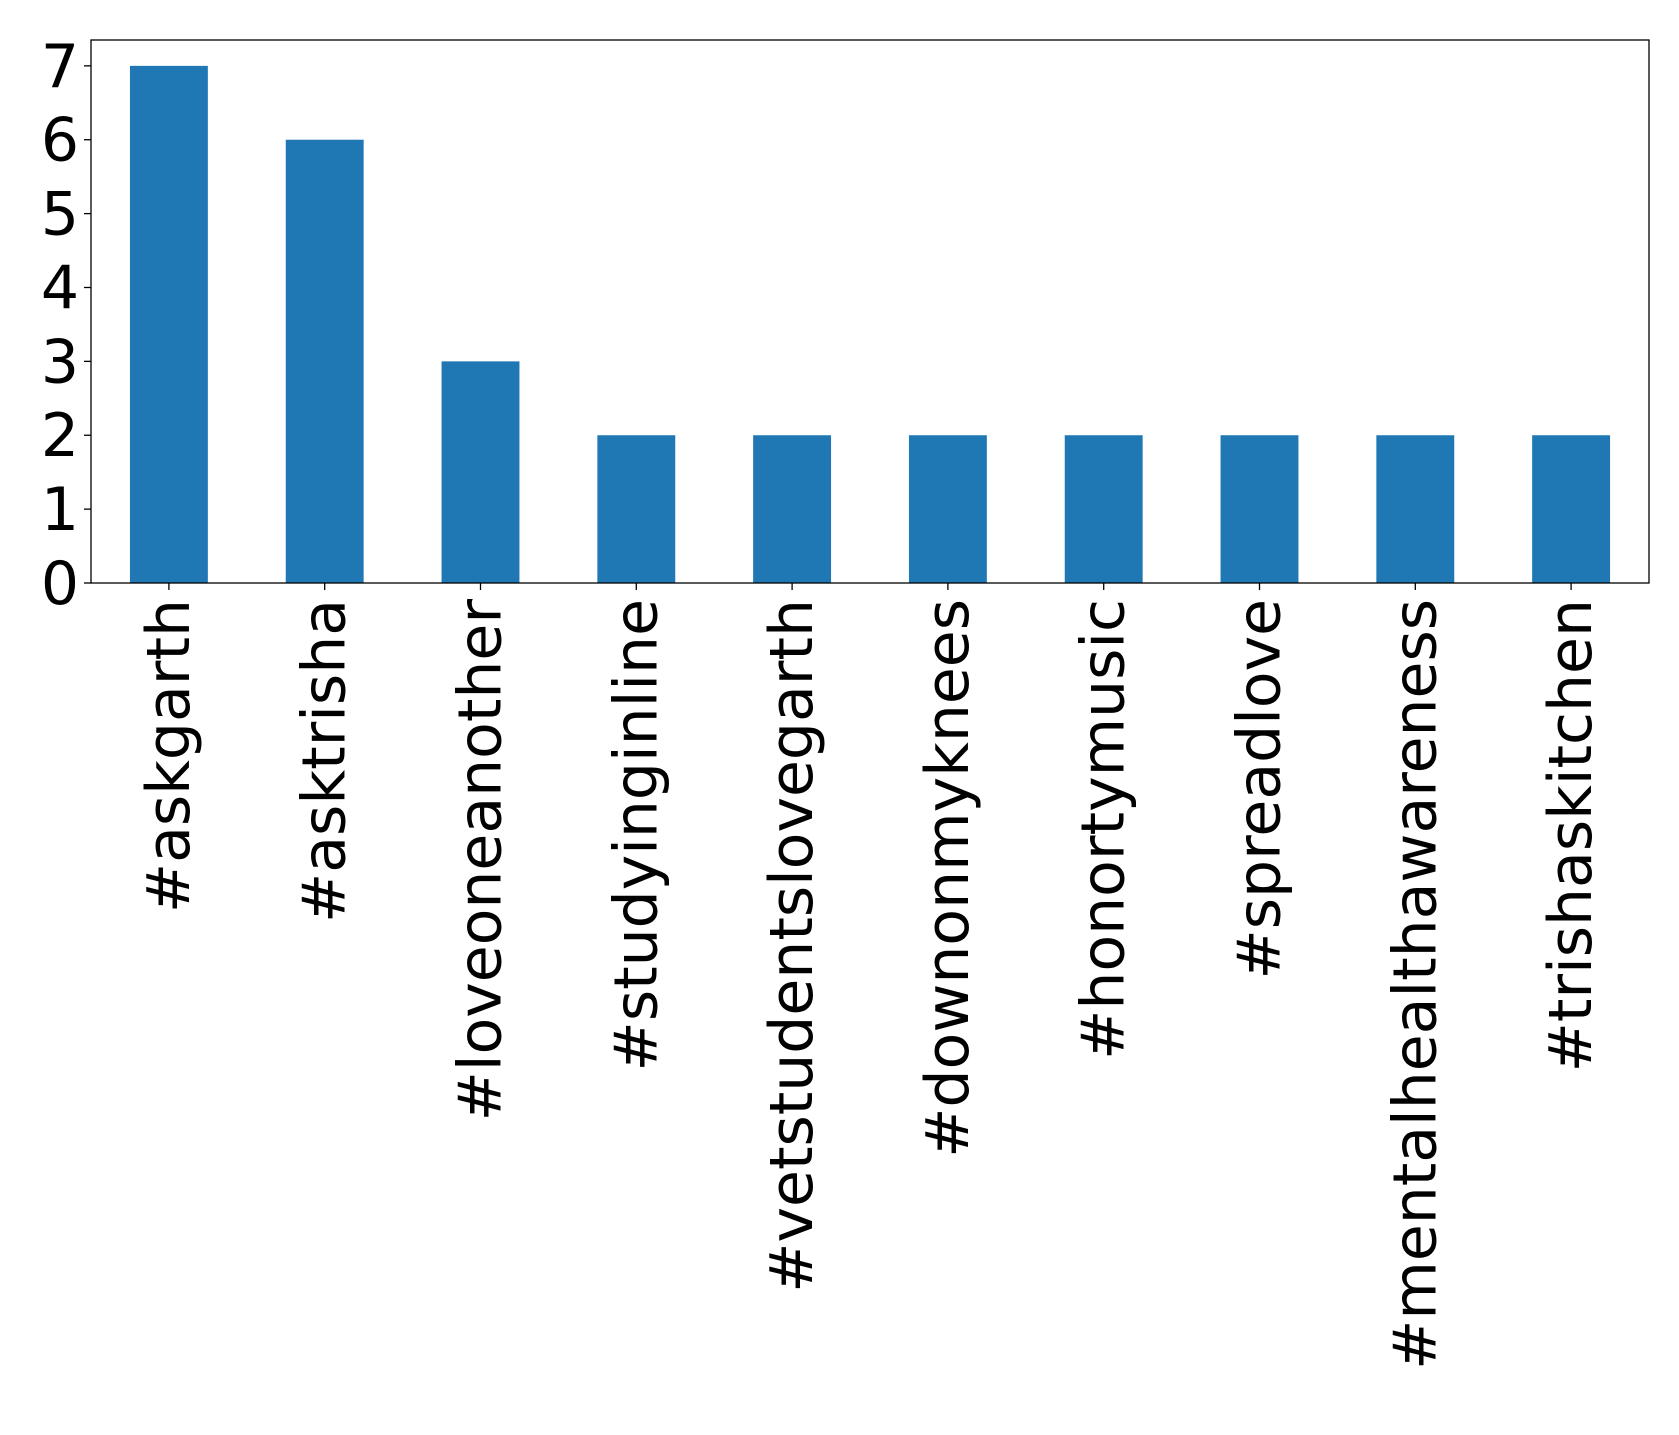 This screenshot has height=1435, width=1679. Describe the element at coordinates (60, 288) in the screenshot. I see `y-tick-label: 4` at that location.